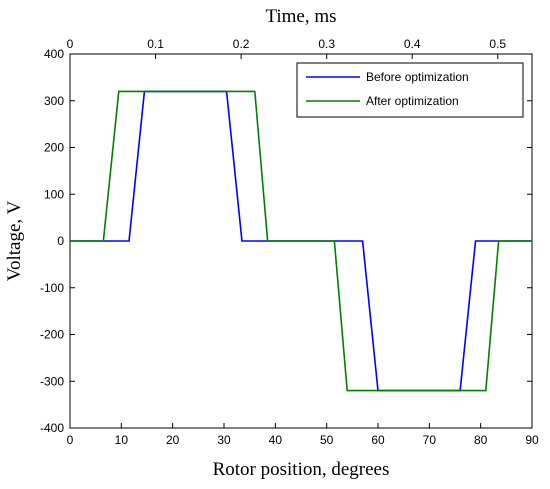 The height and width of the screenshot is (489, 550). I want to click on y-axis-label: Voltage, V, so click(14, 240).